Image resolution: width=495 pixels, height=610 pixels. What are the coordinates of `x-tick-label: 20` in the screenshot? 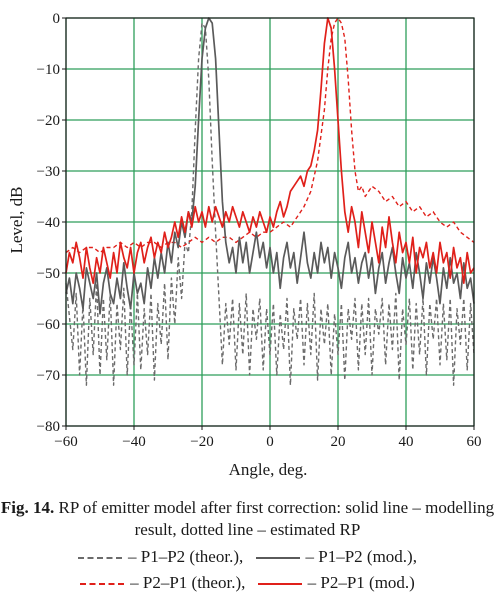 It's located at (338, 442).